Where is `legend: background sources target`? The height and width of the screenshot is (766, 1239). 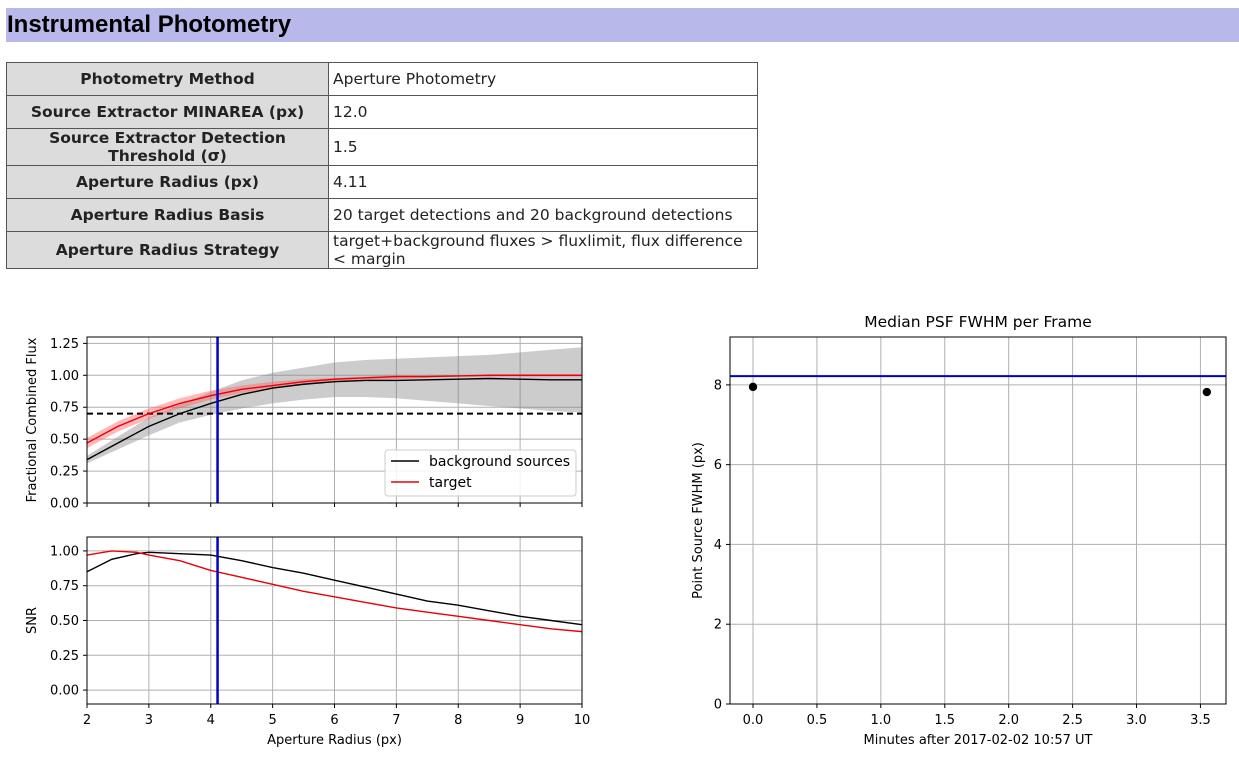 legend: background sources target is located at coordinates (480, 473).